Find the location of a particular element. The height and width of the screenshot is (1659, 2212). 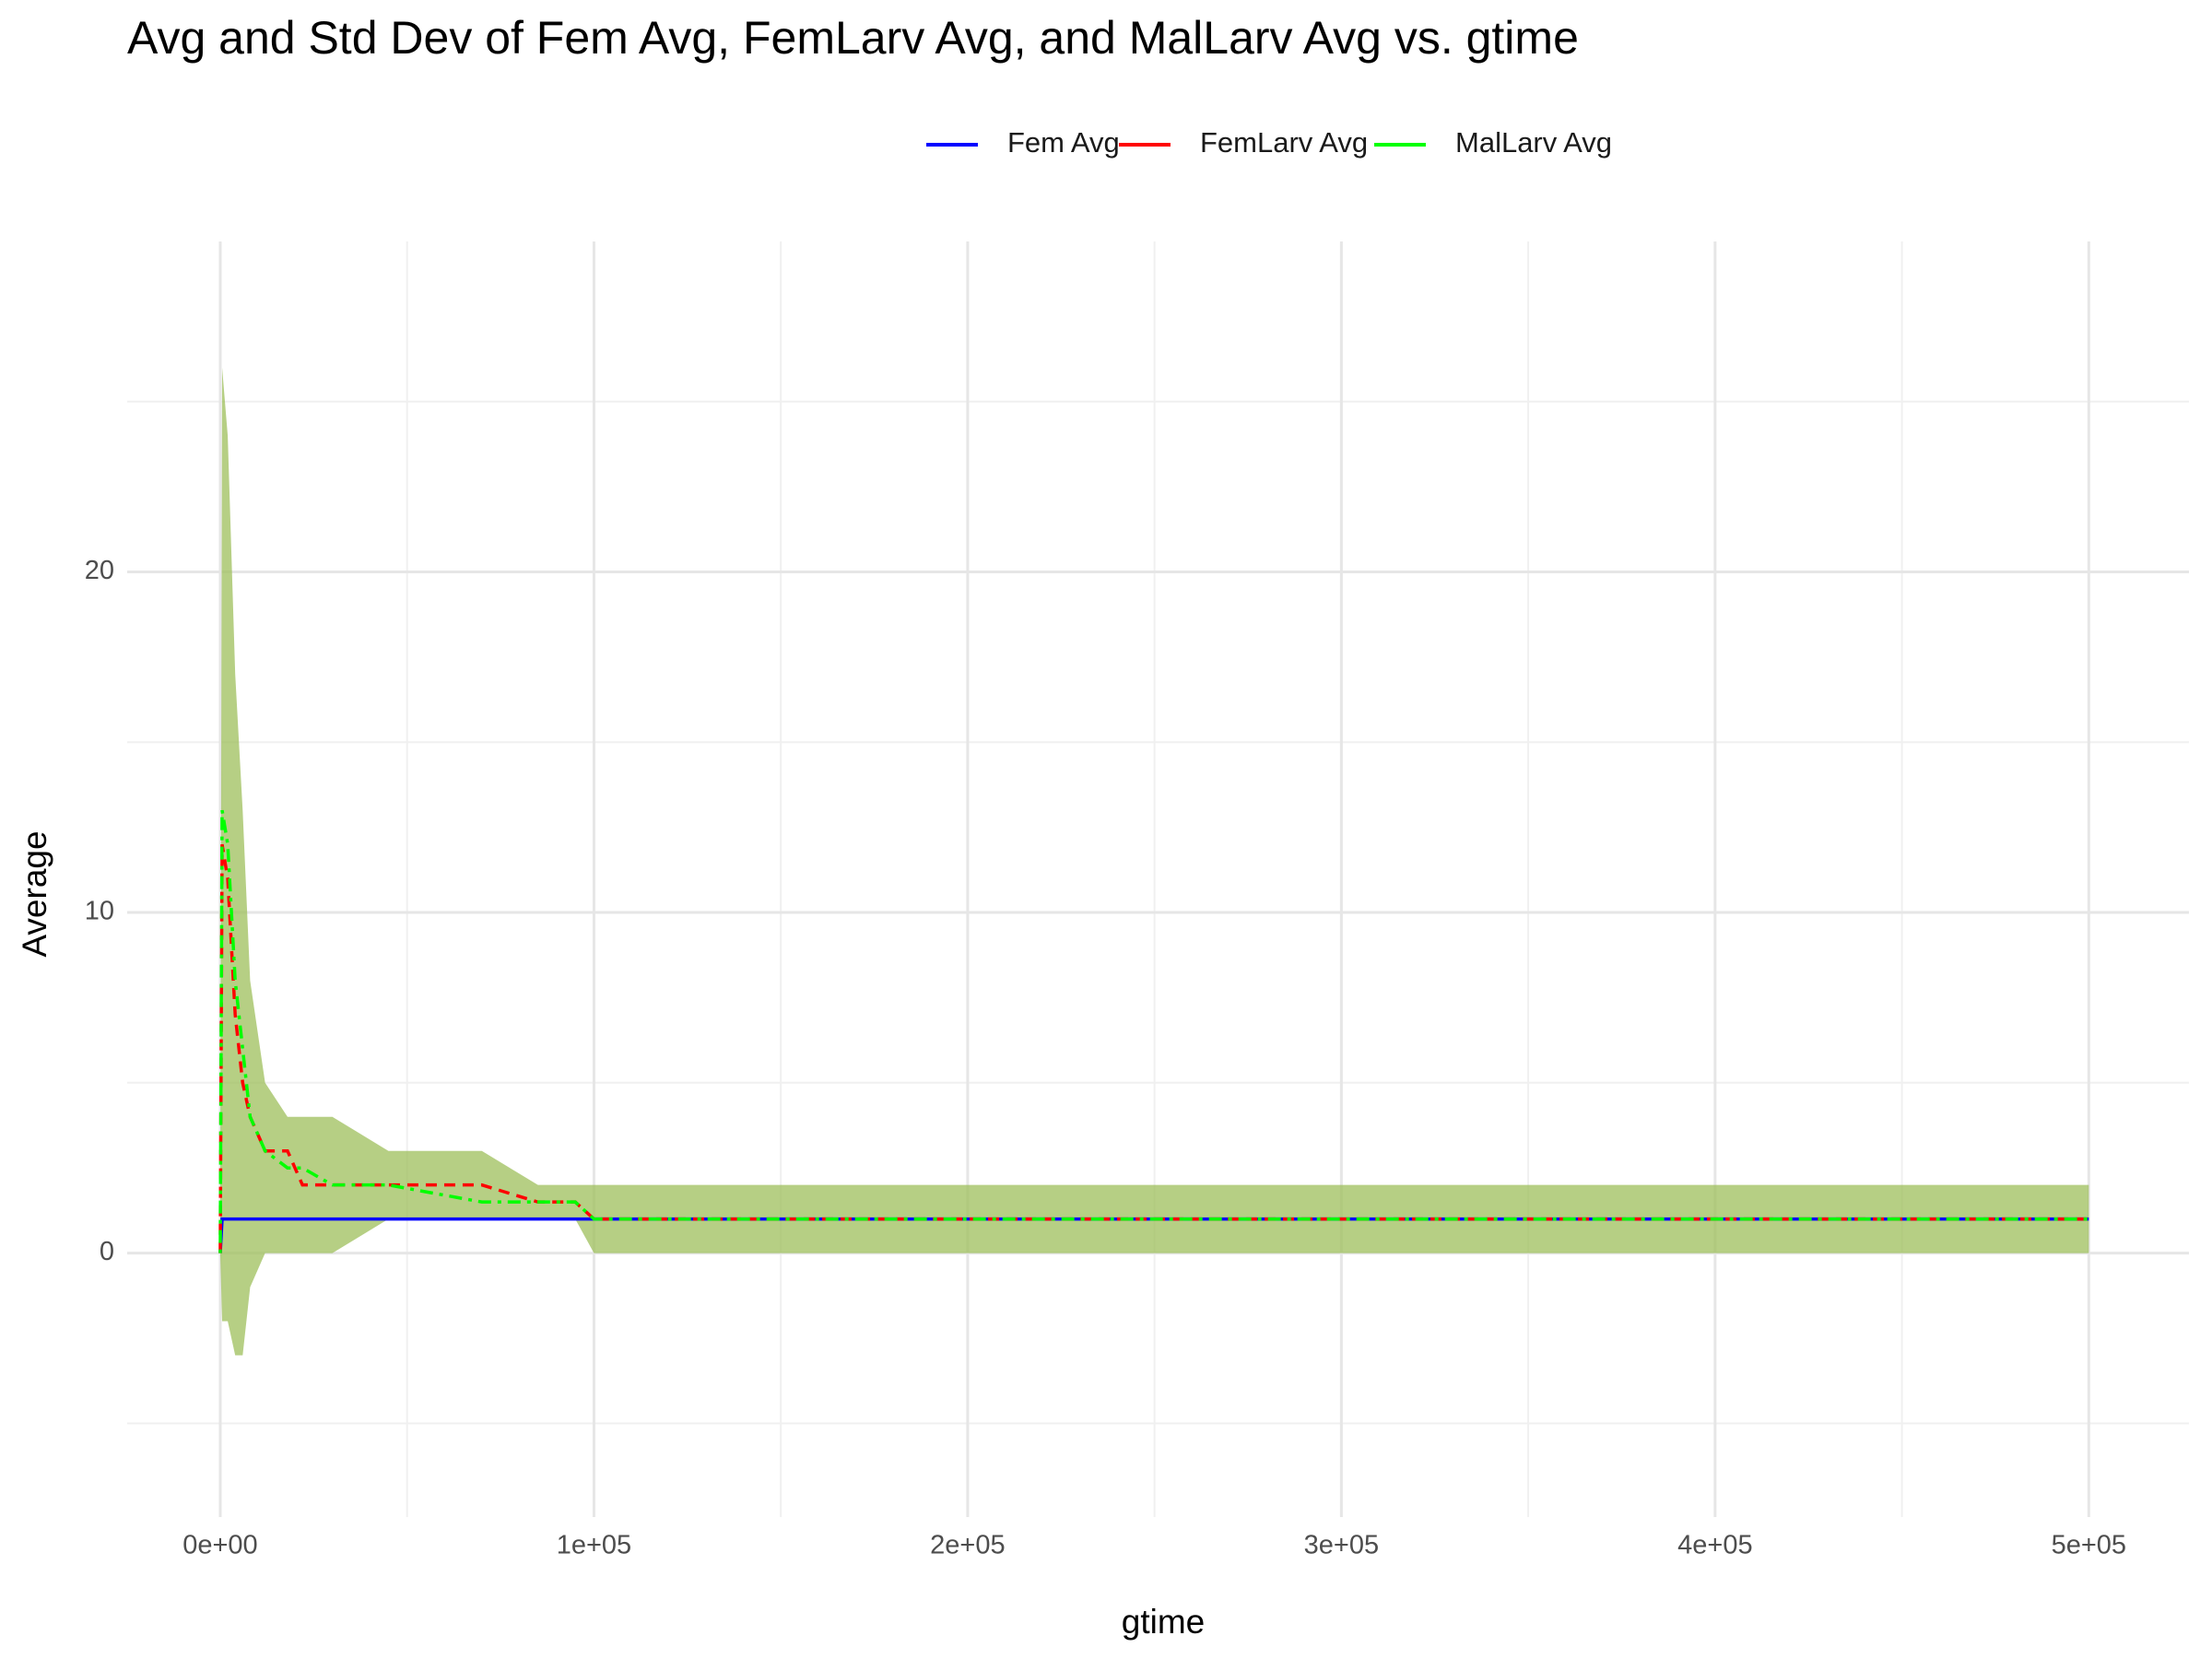

x-axis-title: gtime is located at coordinates (1163, 1622).